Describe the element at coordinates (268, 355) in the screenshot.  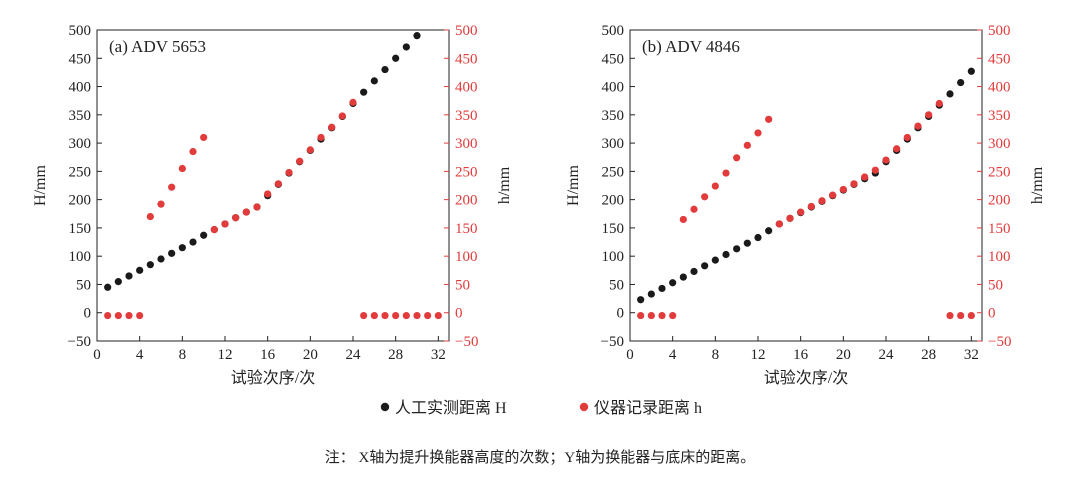
I see `x-tick-label: 16` at that location.